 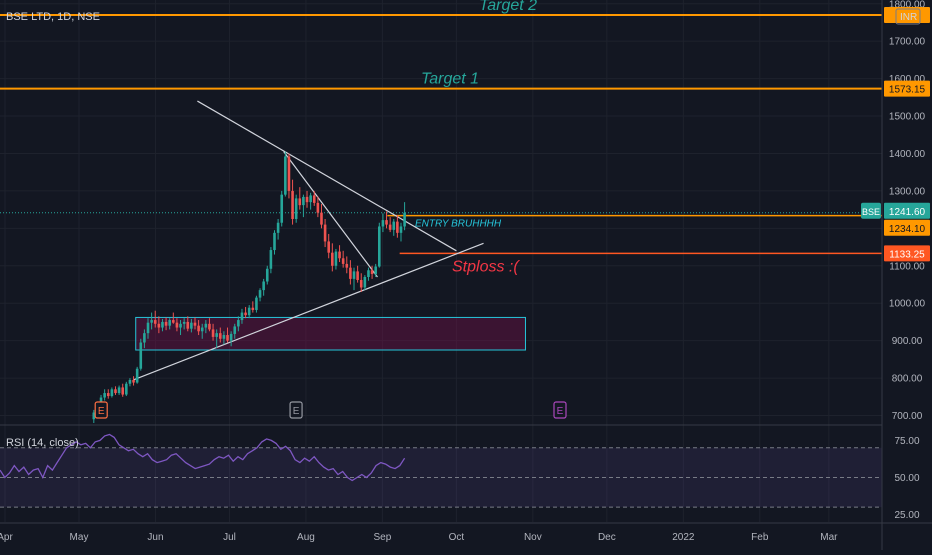 I want to click on price-tick-label: 1400.00, so click(x=907, y=154).